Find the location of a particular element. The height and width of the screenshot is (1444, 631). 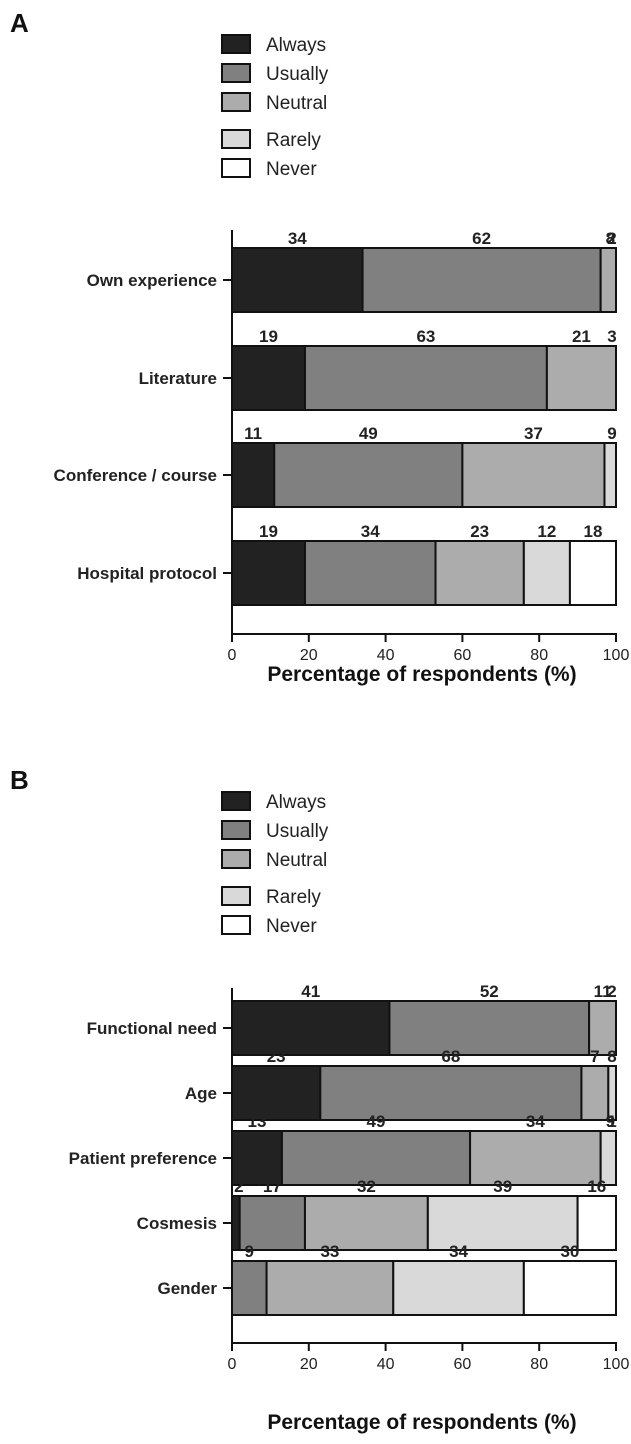

data-label: 19 is located at coordinates (268, 531).